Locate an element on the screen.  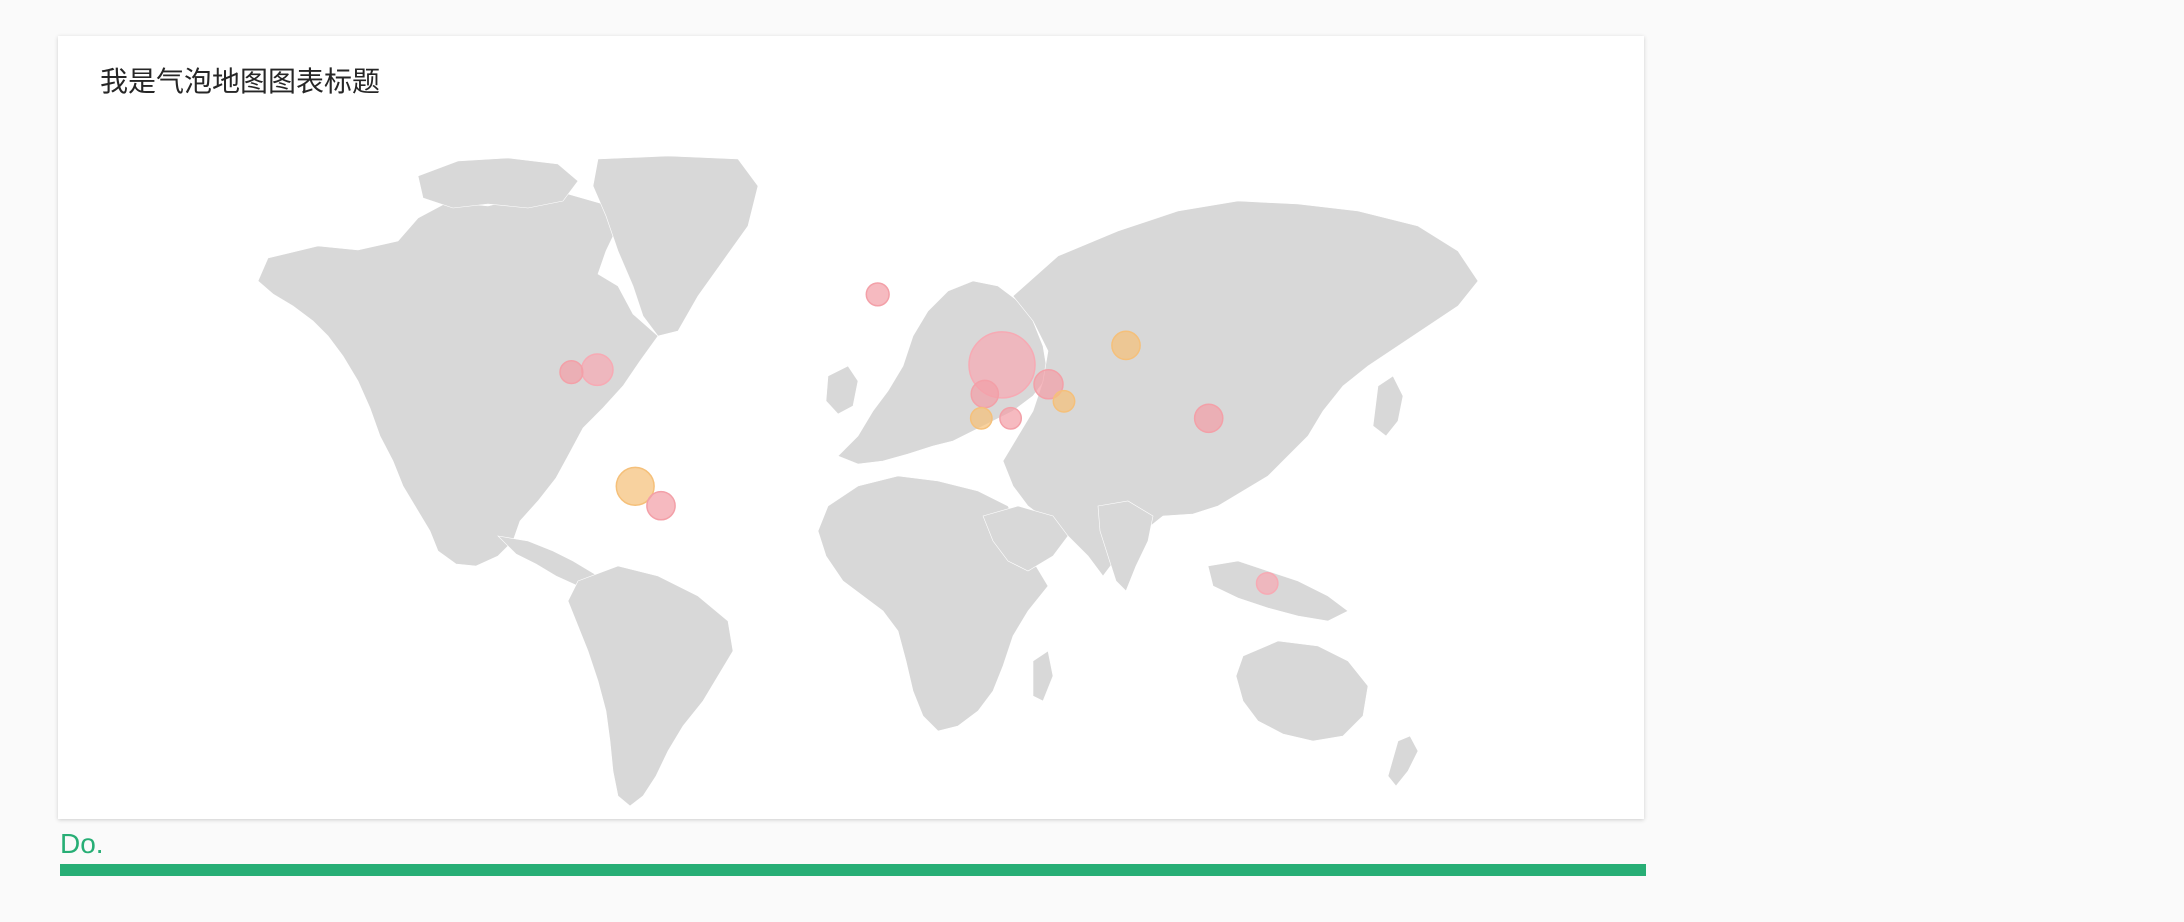
land-india is located at coordinates (1125, 546).